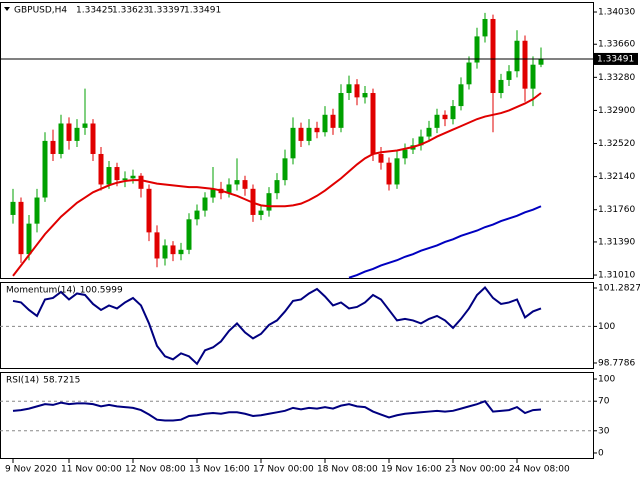 This screenshot has height=480, width=640. Describe the element at coordinates (219, 470) in the screenshot. I see `x-tick-label: 13 Nov 16:00` at that location.